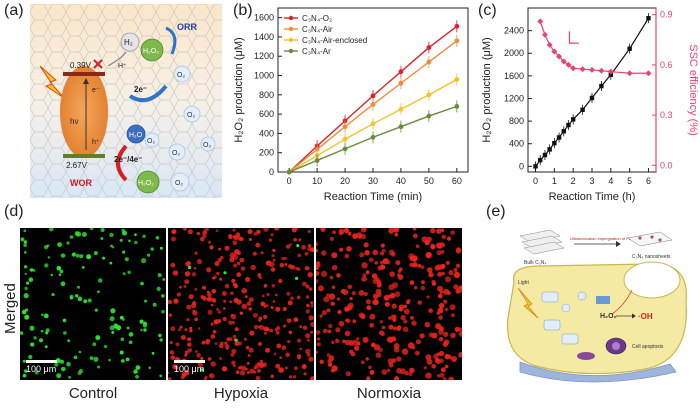  What do you see at coordinates (122, 163) in the screenshot?
I see `wor-arrow` at bounding box center [122, 163].